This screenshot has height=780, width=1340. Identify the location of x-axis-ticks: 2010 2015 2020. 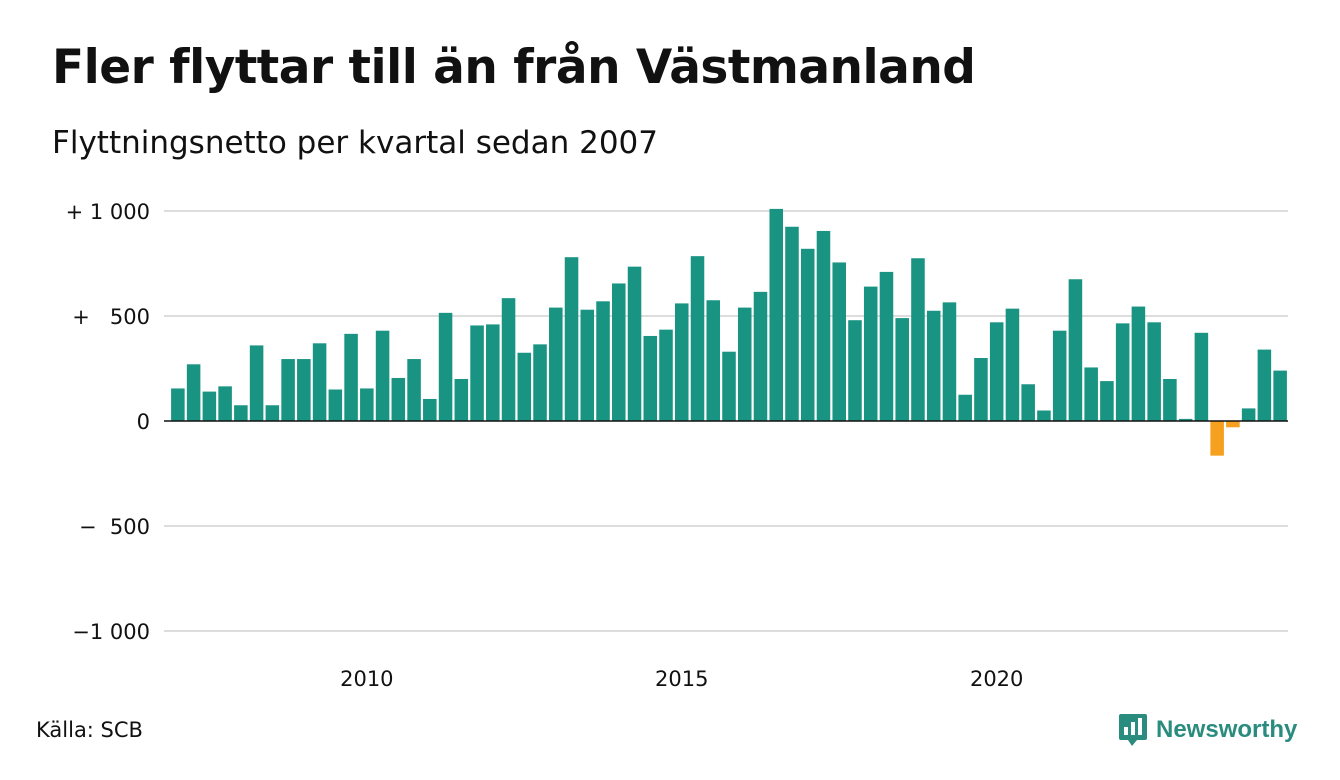
(681, 679).